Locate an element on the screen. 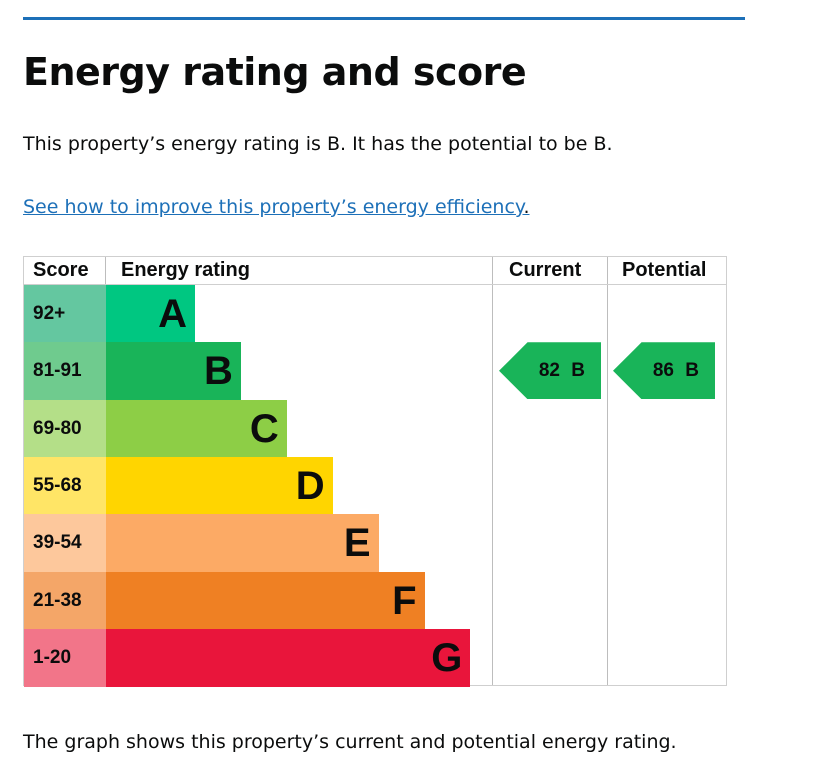 The height and width of the screenshot is (768, 817). band-bar-c: C is located at coordinates (196, 428).